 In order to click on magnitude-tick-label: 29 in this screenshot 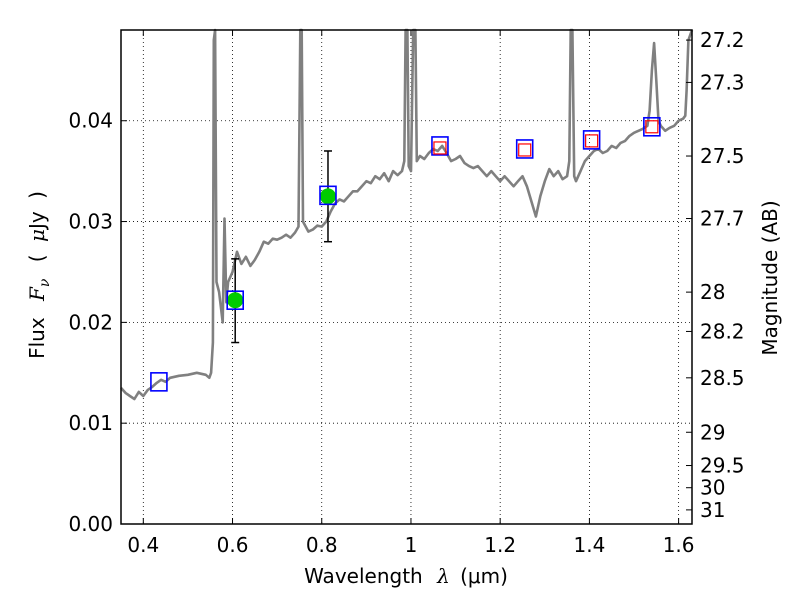, I will do `click(712, 432)`.